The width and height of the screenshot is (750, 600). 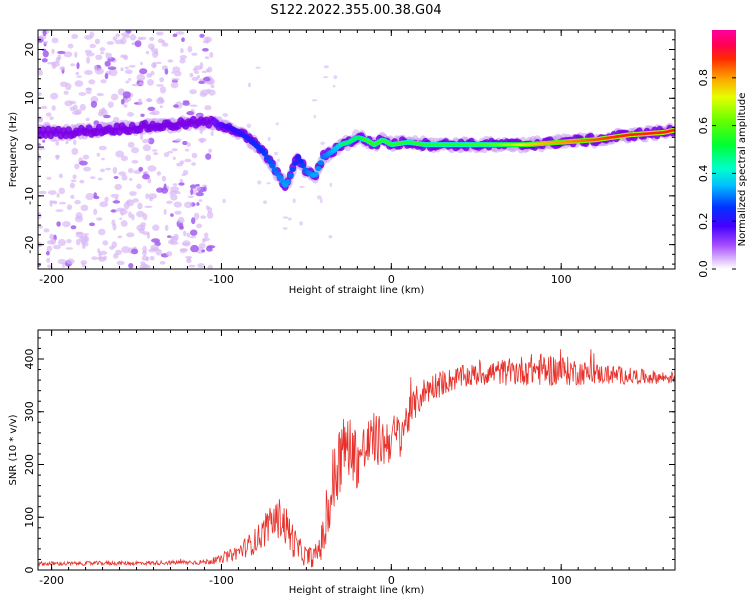 I want to click on chart-title: S122.2022.355.00.38.G04, so click(x=355, y=10).